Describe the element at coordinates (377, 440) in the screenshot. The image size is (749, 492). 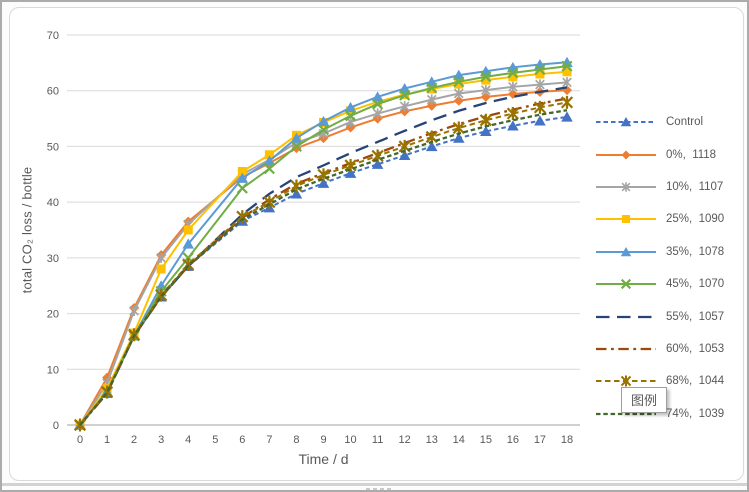
I see `x-tick-label: 11` at that location.